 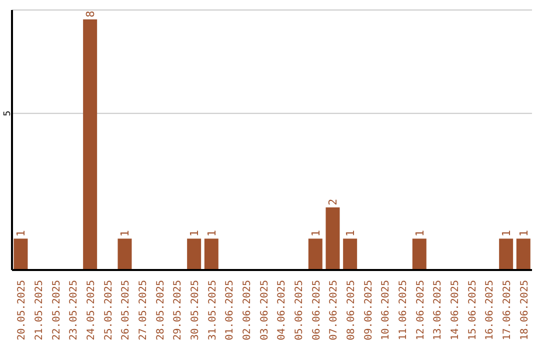 I want to click on x-tick-label: 01.06.2025, so click(x=230, y=310).